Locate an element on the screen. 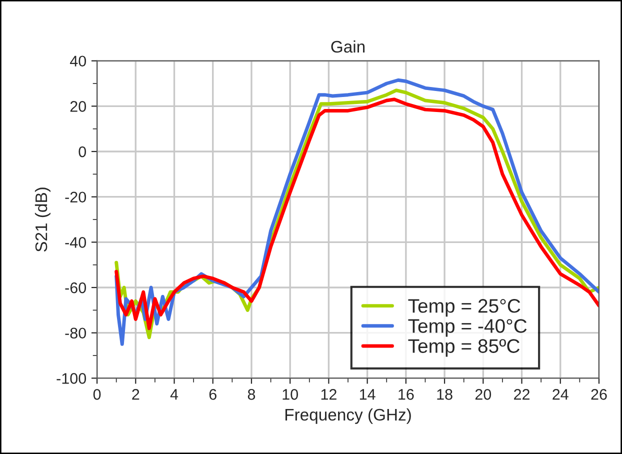  y-tick-label: -100 is located at coordinates (71, 378).